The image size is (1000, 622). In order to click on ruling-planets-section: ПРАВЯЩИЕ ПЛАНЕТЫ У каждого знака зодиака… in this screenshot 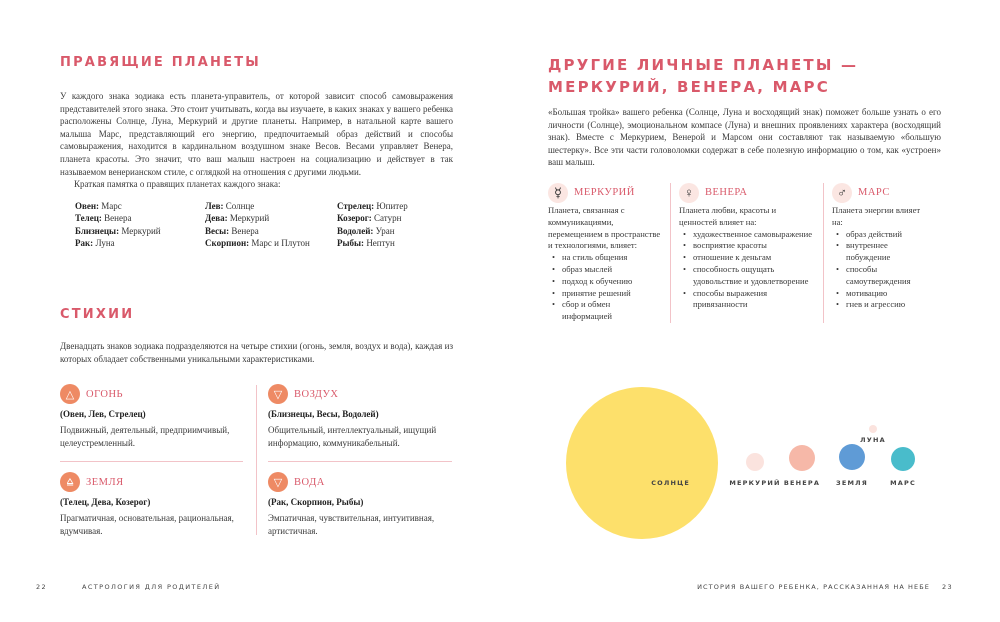, I will do `click(256, 152)`.